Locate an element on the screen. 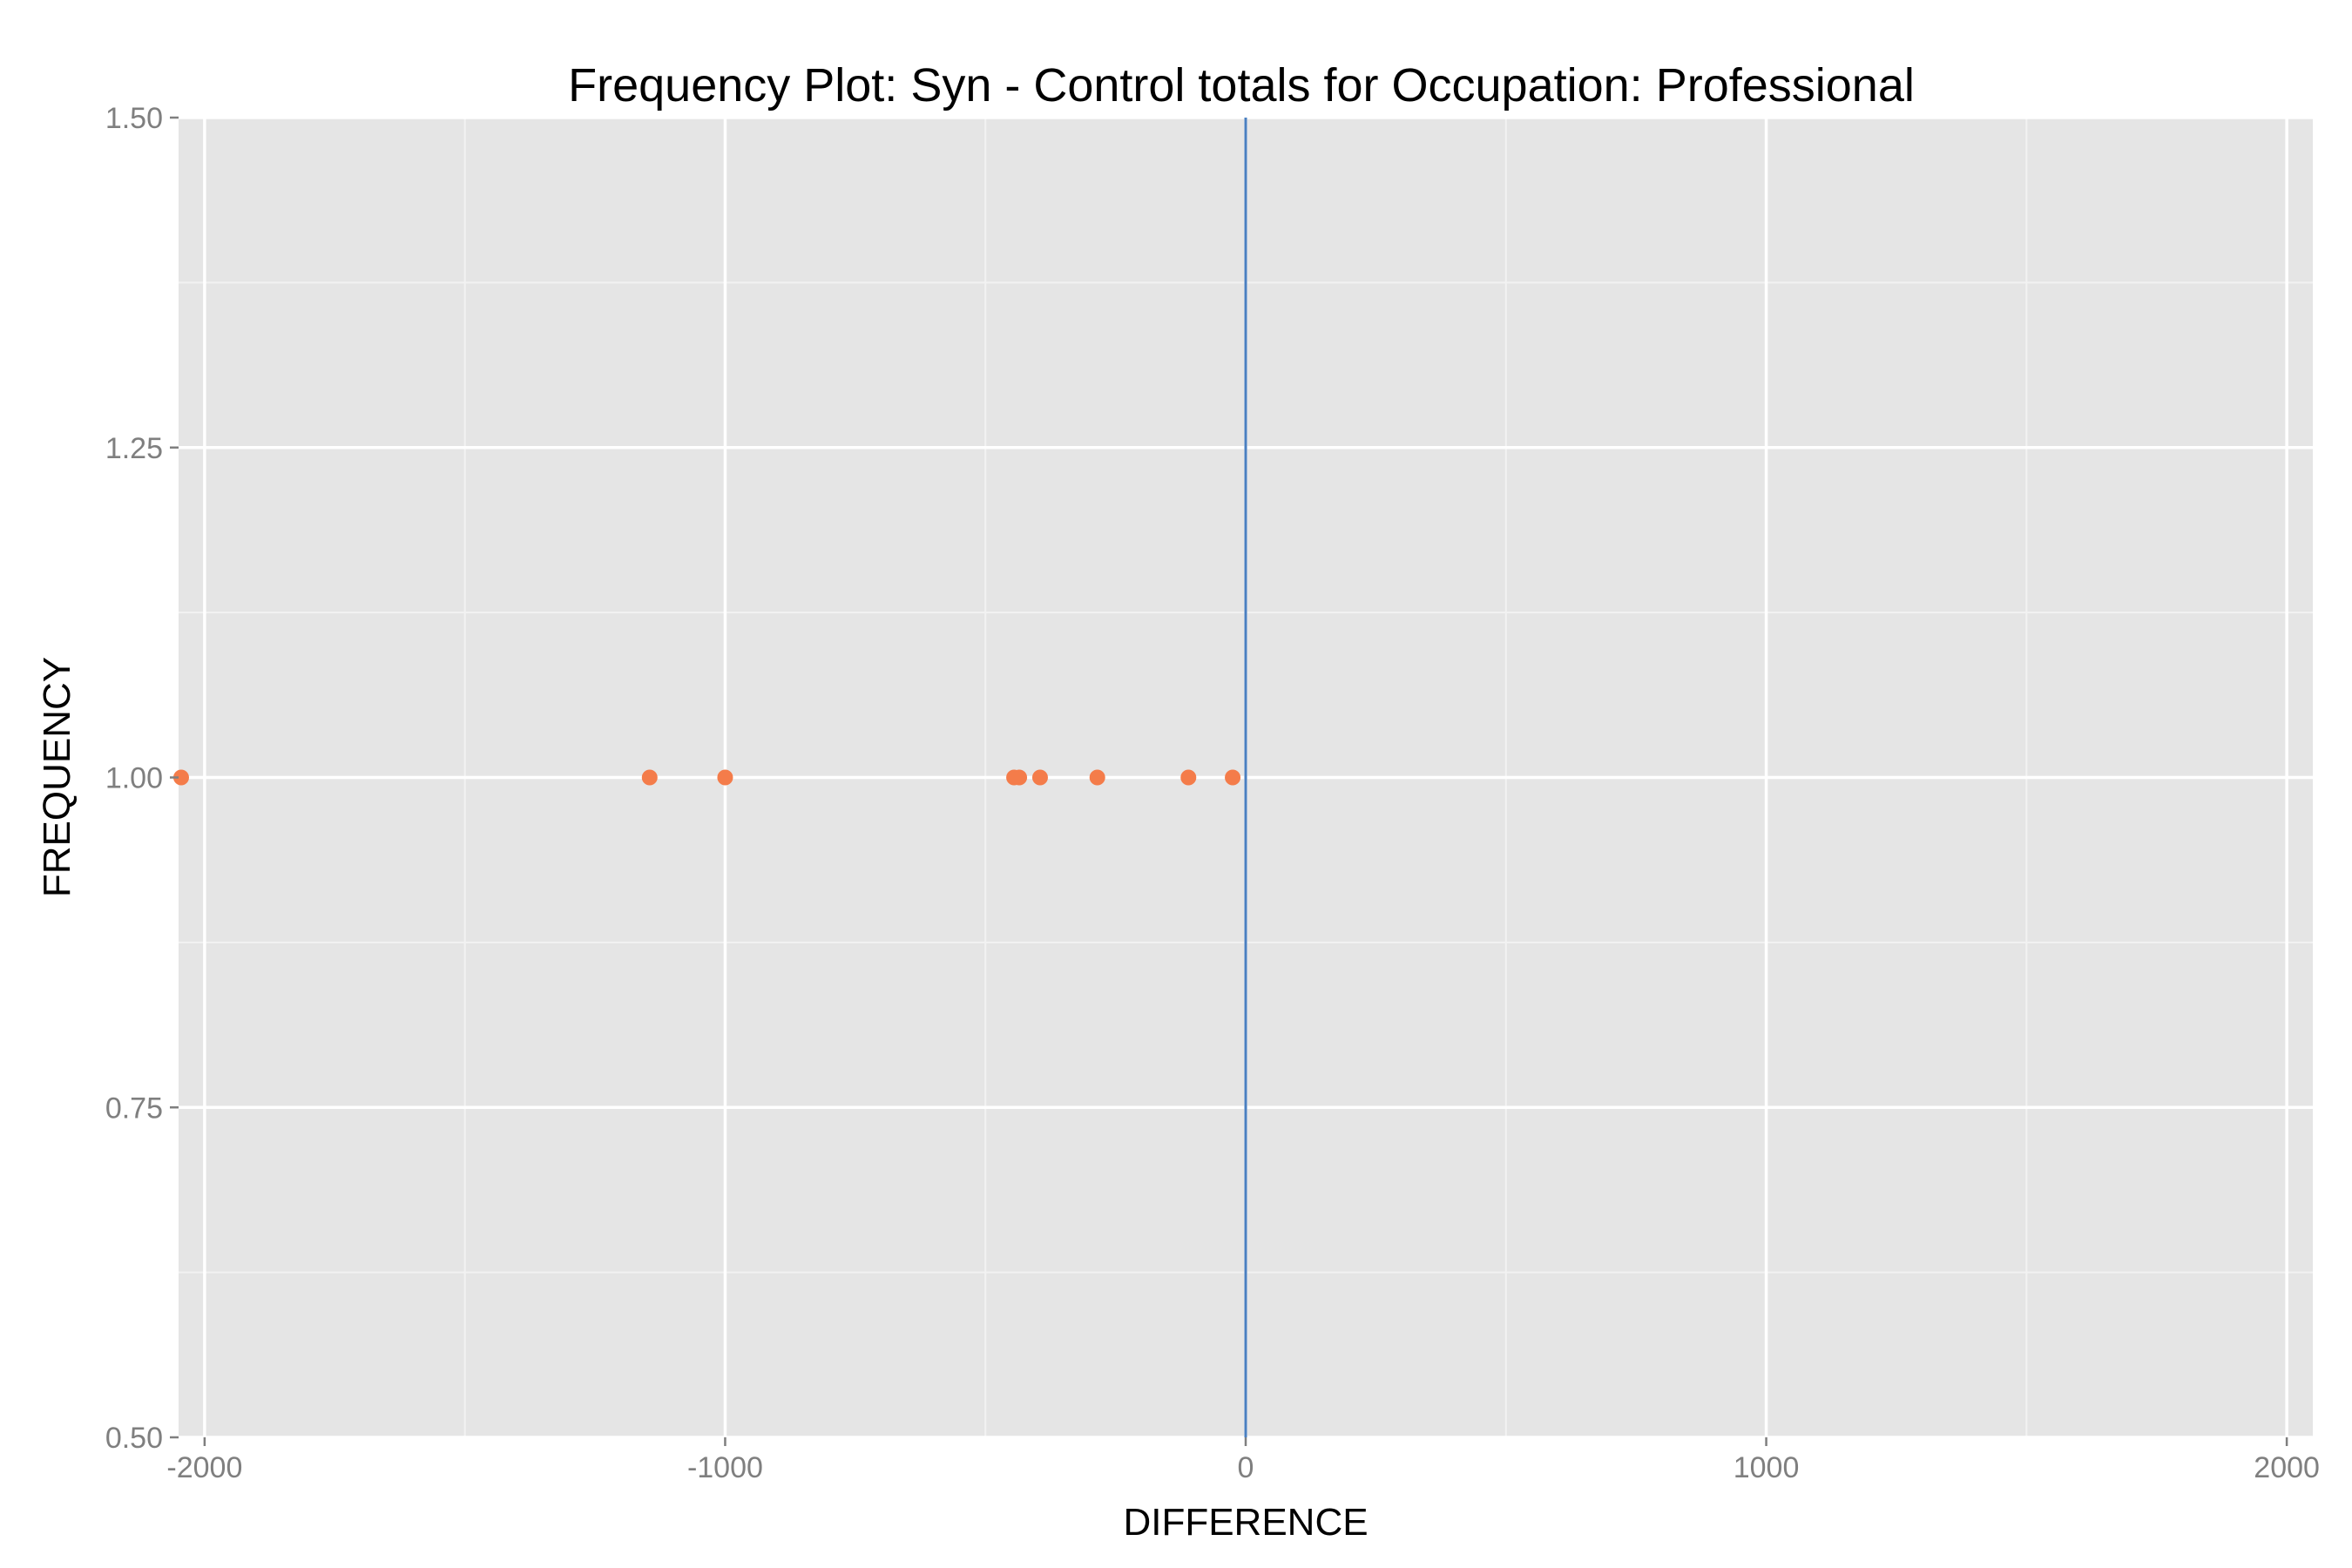 This screenshot has width=2352, height=1568. y-tick-label: 1.50 is located at coordinates (134, 119).